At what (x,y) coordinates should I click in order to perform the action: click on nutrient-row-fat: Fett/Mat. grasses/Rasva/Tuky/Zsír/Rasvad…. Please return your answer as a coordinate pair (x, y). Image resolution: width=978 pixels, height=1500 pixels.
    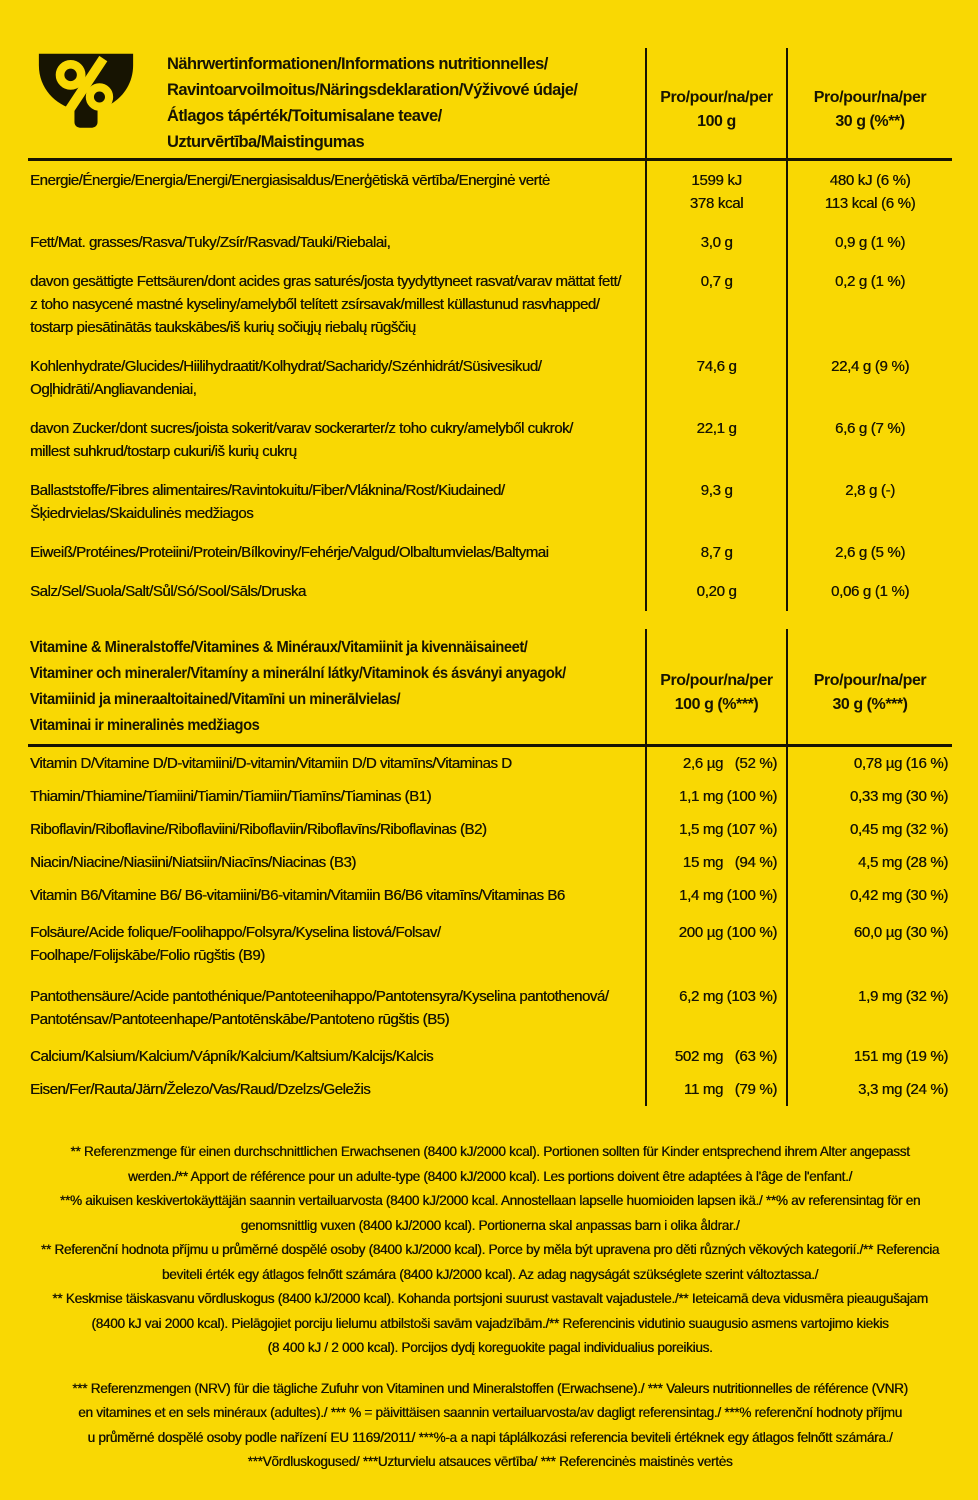
    Looking at the image, I should click on (490, 242).